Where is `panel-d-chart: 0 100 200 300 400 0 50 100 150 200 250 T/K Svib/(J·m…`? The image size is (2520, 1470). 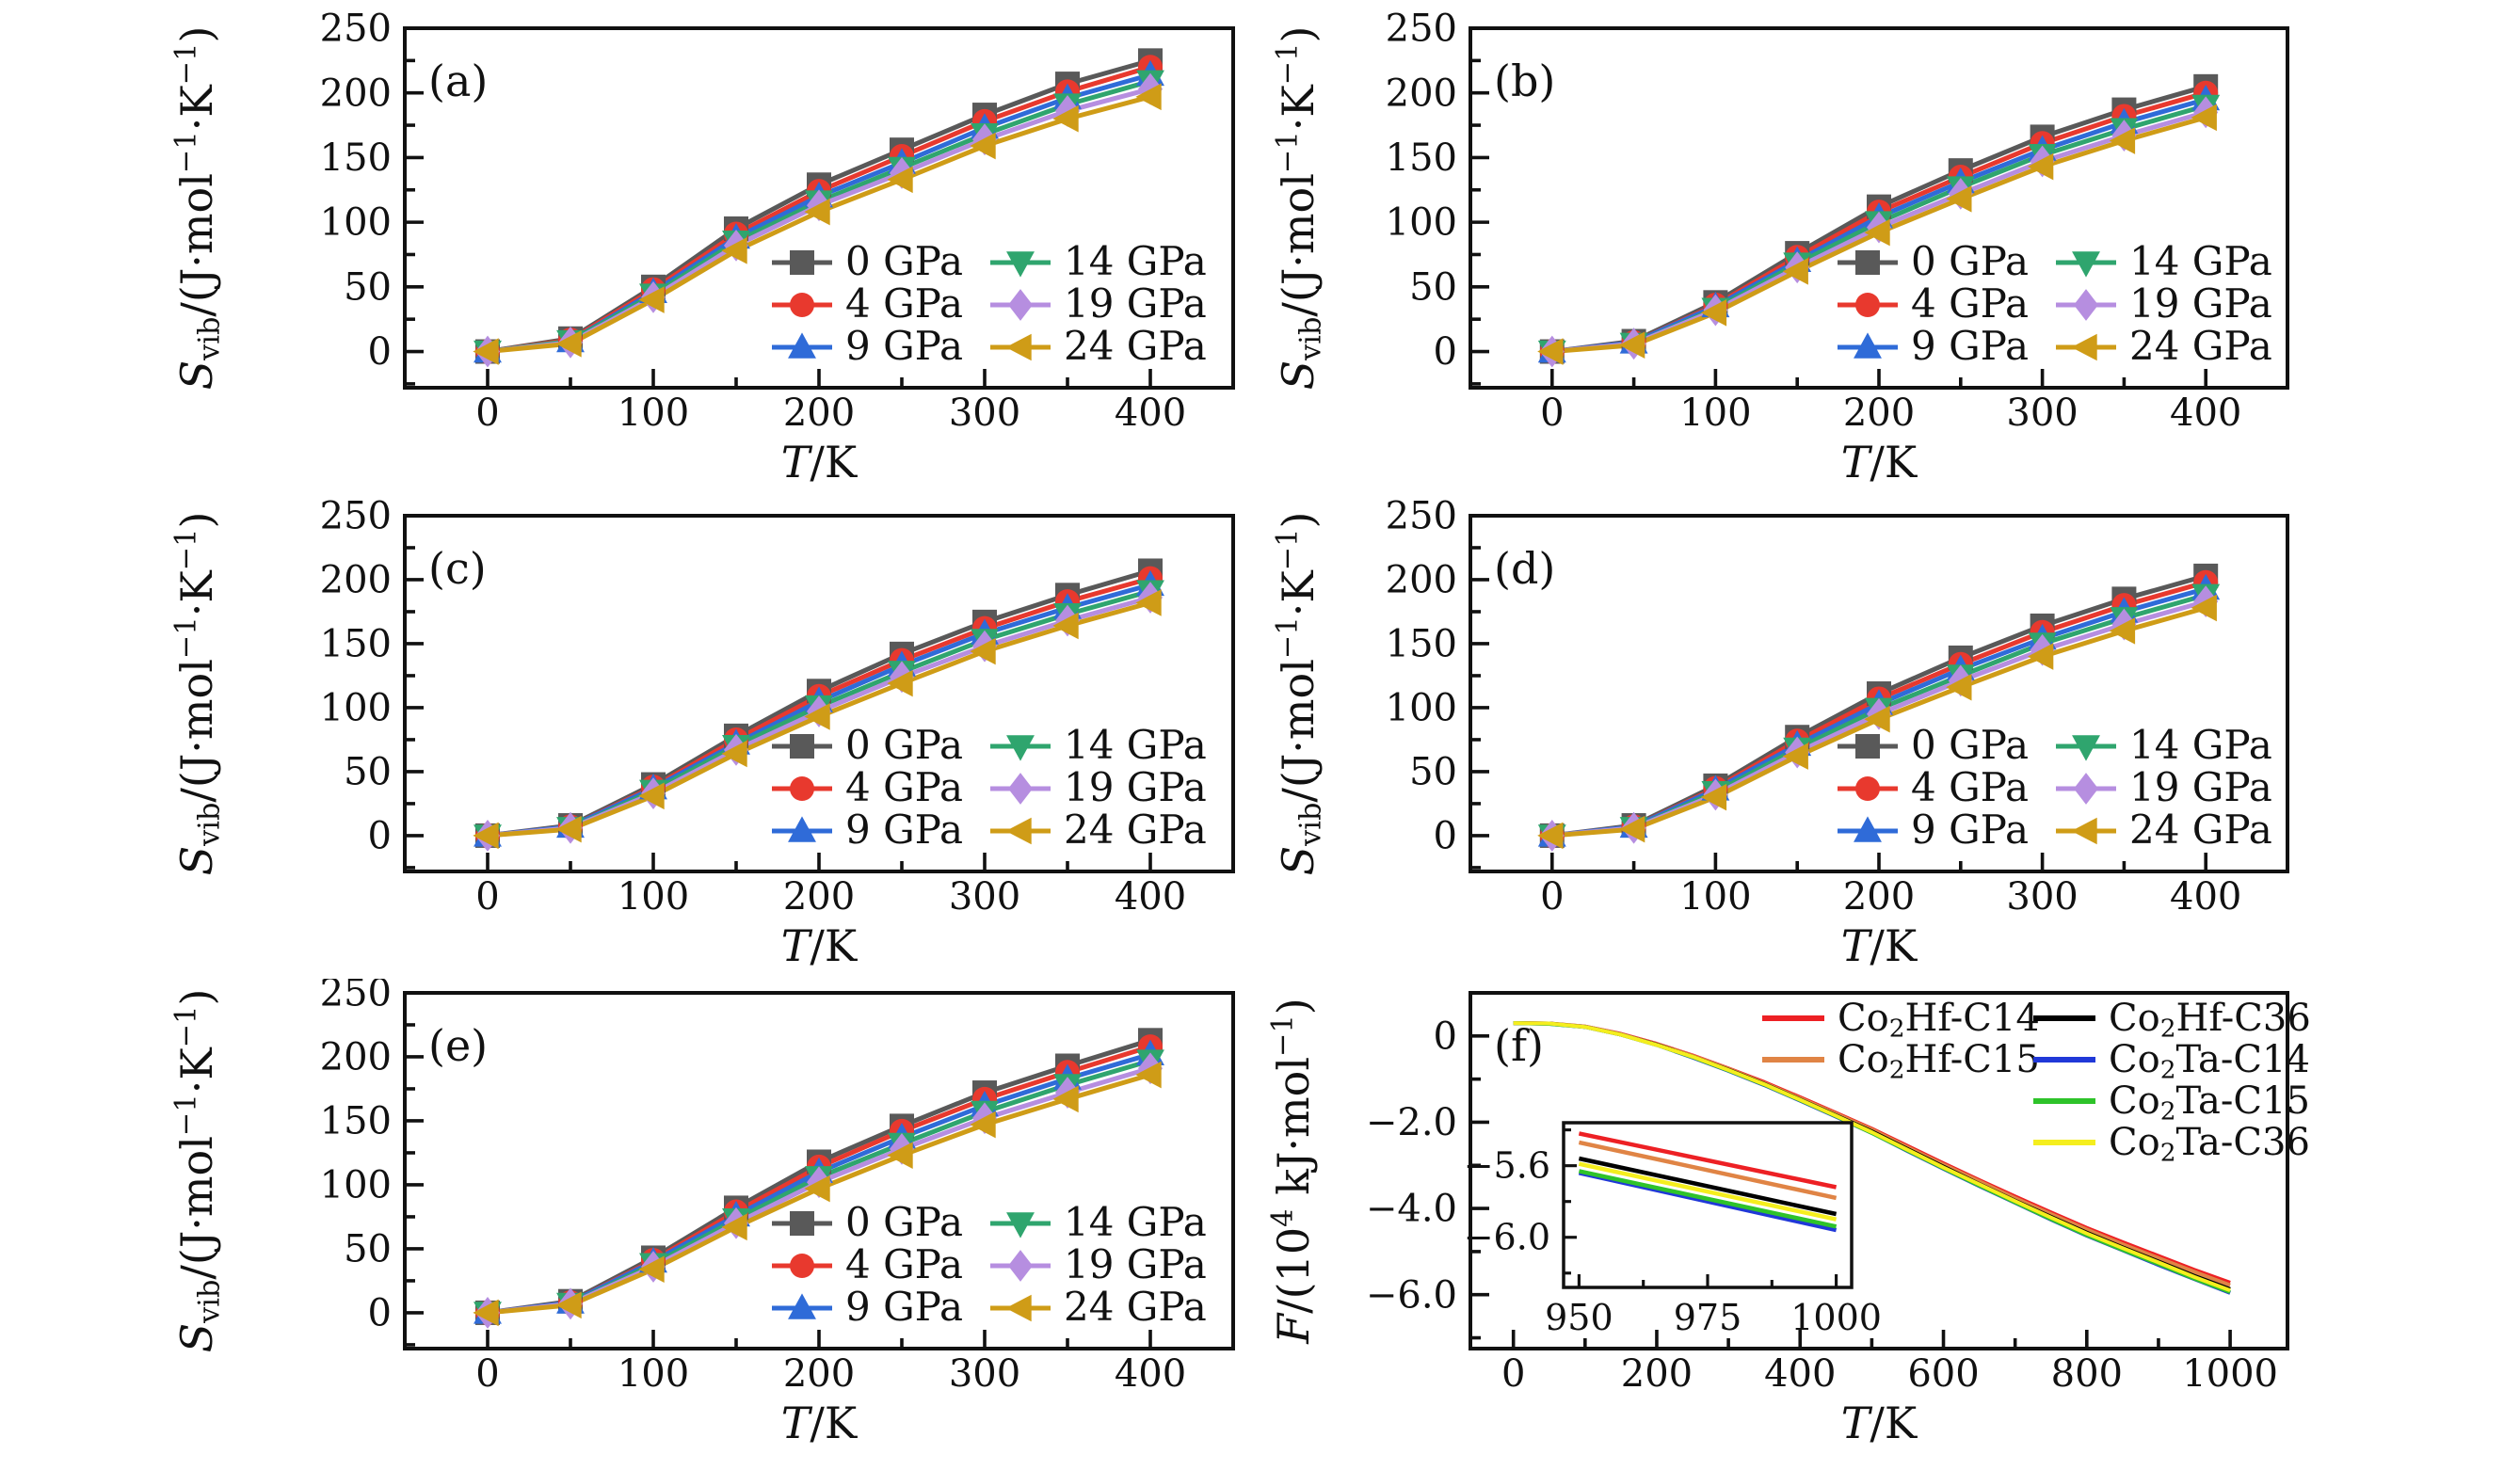
panel-d-chart: 0 100 200 300 400 0 50 100 150 200 250 T/K Svib/(J·m… is located at coordinates (1780, 733).